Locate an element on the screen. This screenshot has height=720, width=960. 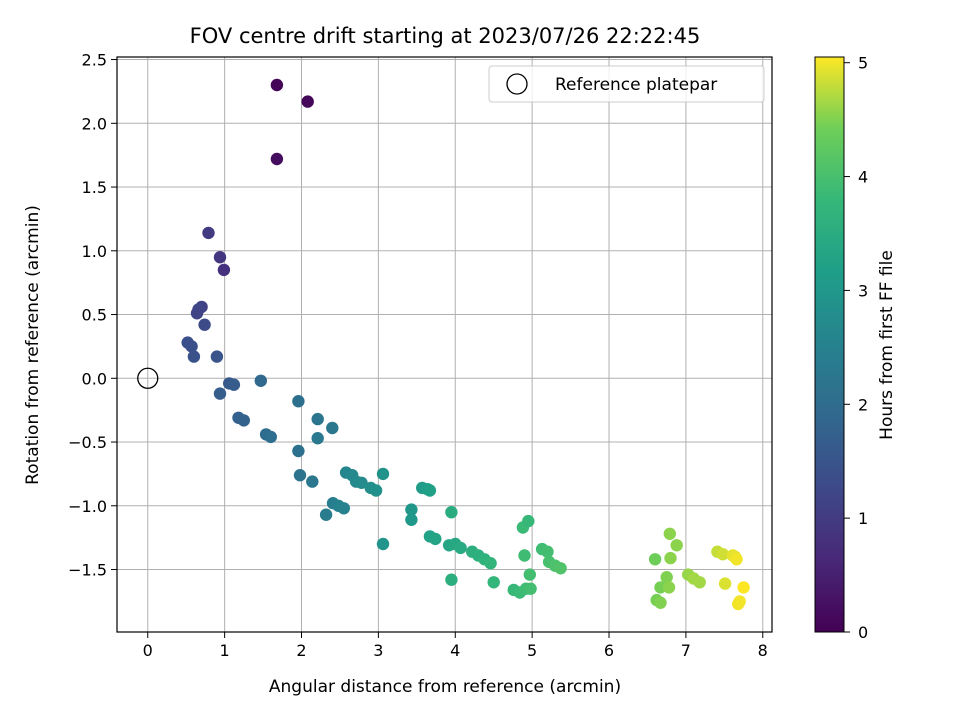
y-tick-label: 0.5 is located at coordinates (94, 315).